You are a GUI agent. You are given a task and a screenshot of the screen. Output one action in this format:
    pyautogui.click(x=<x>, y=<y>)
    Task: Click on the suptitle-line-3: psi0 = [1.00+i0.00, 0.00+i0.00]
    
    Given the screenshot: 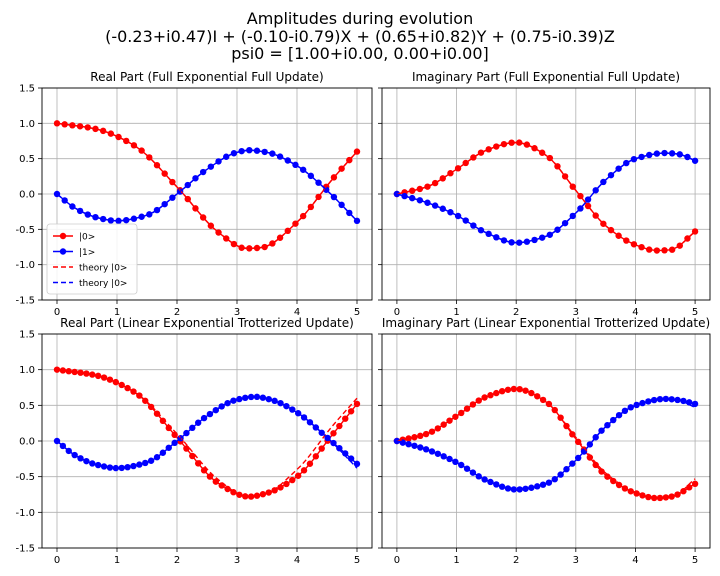 What is the action you would take?
    pyautogui.click(x=360, y=53)
    